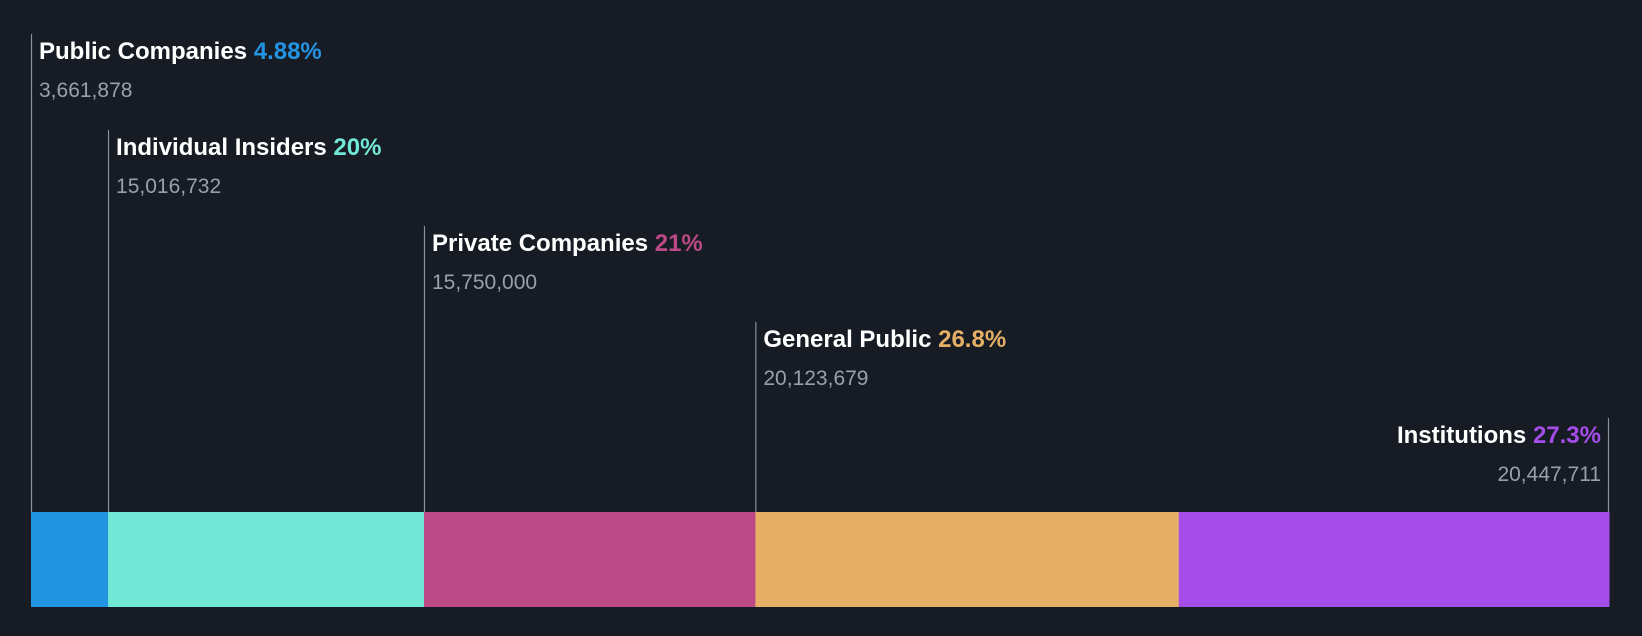 The height and width of the screenshot is (636, 1642). I want to click on segment-percent-private-companies: 21%, so click(679, 243).